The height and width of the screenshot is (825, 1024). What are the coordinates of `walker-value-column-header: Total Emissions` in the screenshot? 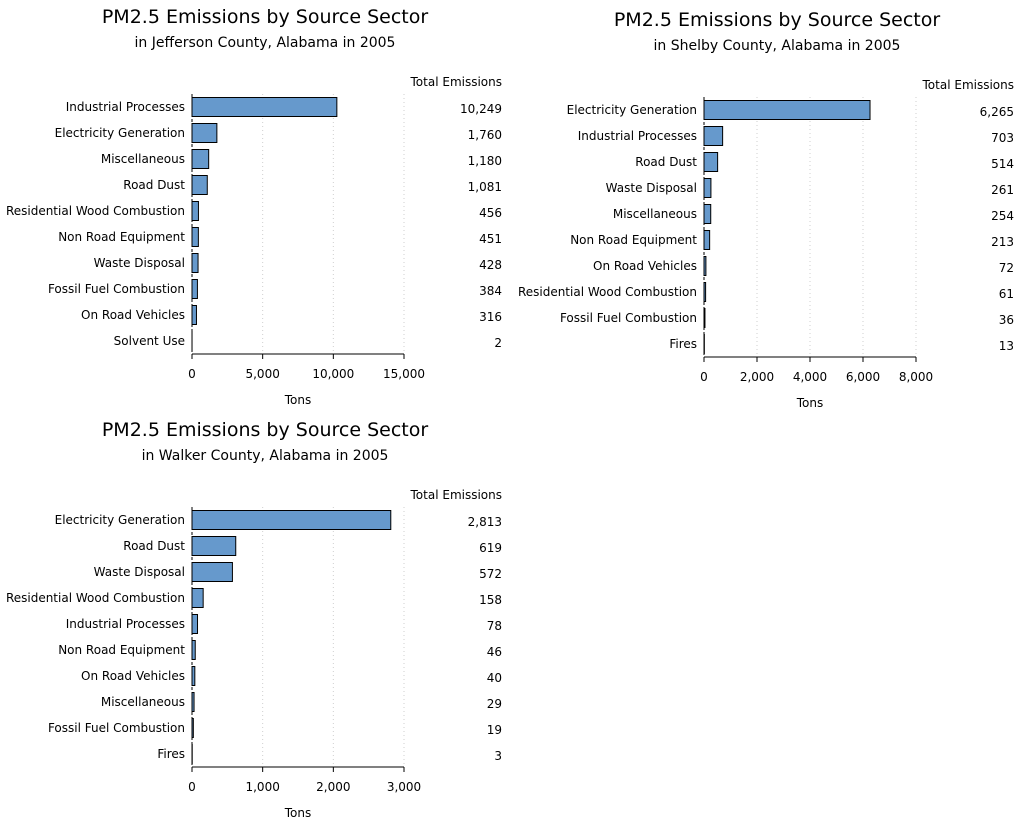 It's located at (456, 495).